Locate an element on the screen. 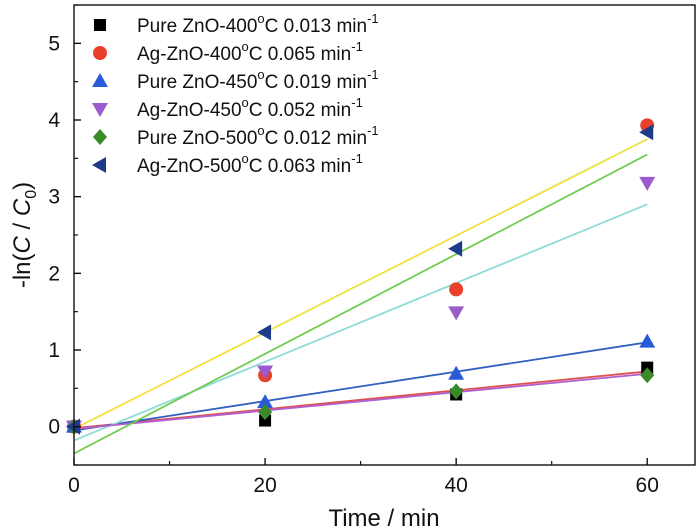 This screenshot has height=532, width=700. legend-label-6: Ag-ZnO-500oC 0.063 min-1 is located at coordinates (250, 164).